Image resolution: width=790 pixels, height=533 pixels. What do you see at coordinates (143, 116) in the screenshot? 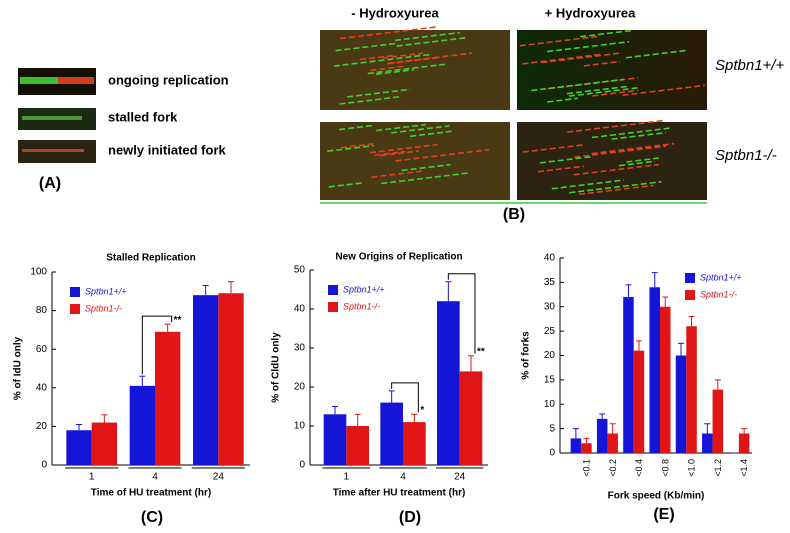
I see `panel-a-label: stalled fork` at bounding box center [143, 116].